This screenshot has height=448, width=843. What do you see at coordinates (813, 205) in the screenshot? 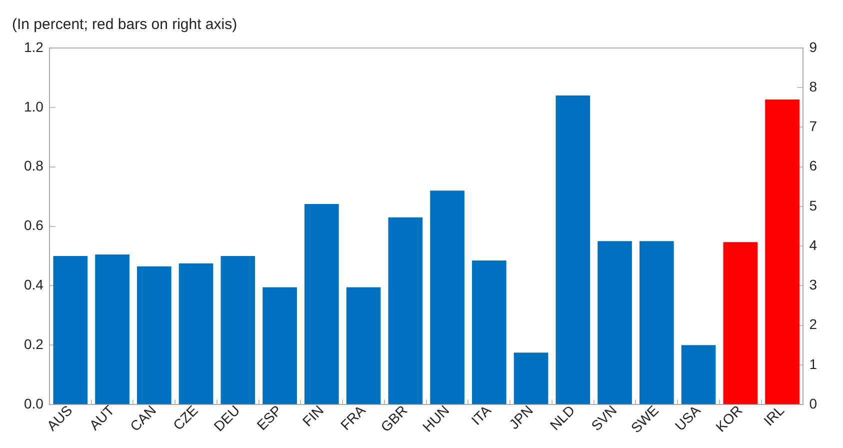
I see `y2-tick-label: 5` at bounding box center [813, 205].